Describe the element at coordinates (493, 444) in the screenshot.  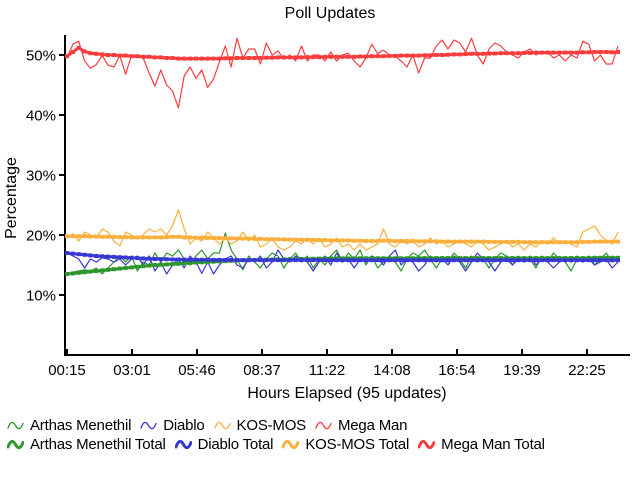
I see `legend-label: Mega Man Total` at that location.